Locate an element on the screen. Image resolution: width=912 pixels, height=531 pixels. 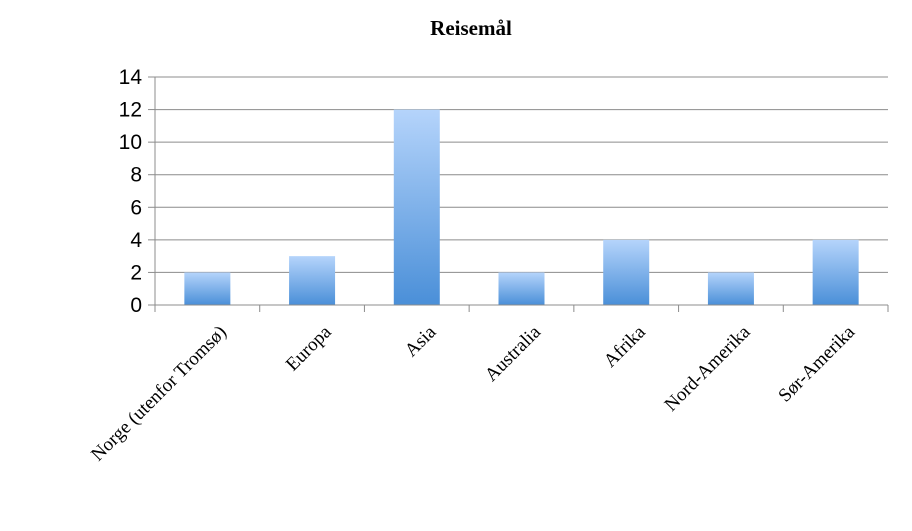
x-tick-label: Australia is located at coordinates (513, 353).